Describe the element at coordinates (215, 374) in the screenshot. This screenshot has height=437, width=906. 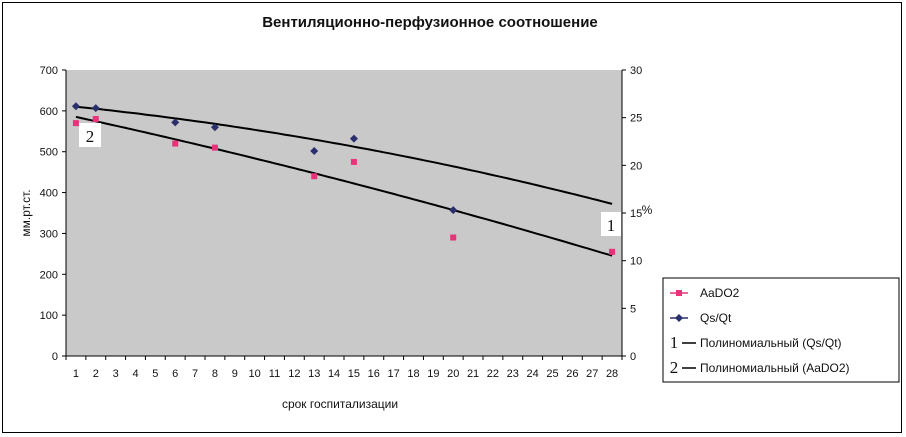
I see `x-tick-label: 8` at that location.